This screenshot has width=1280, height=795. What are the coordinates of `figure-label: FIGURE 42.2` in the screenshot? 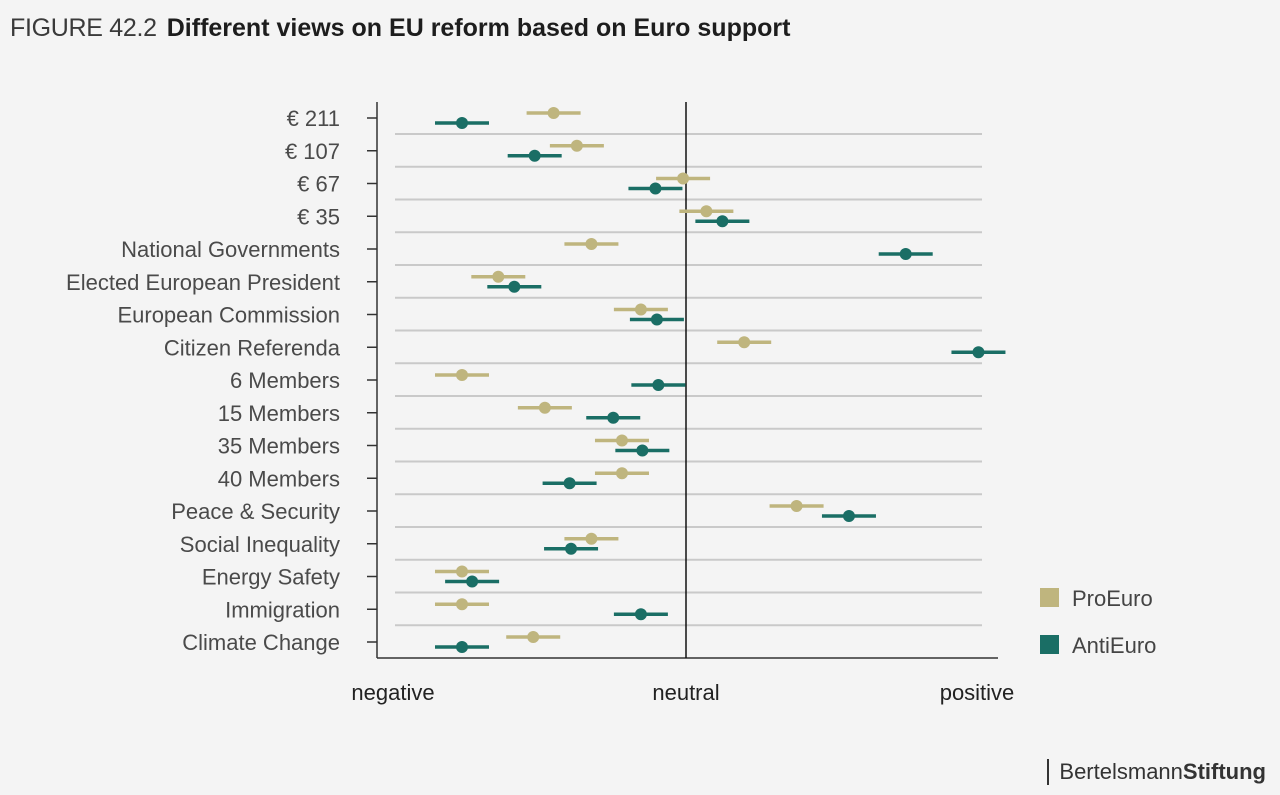 It's located at (83, 28).